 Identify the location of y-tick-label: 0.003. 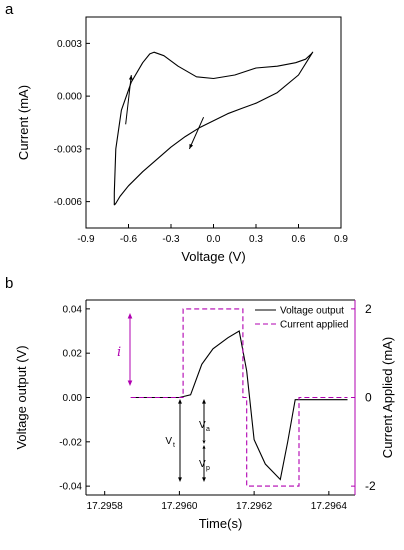
(69, 44).